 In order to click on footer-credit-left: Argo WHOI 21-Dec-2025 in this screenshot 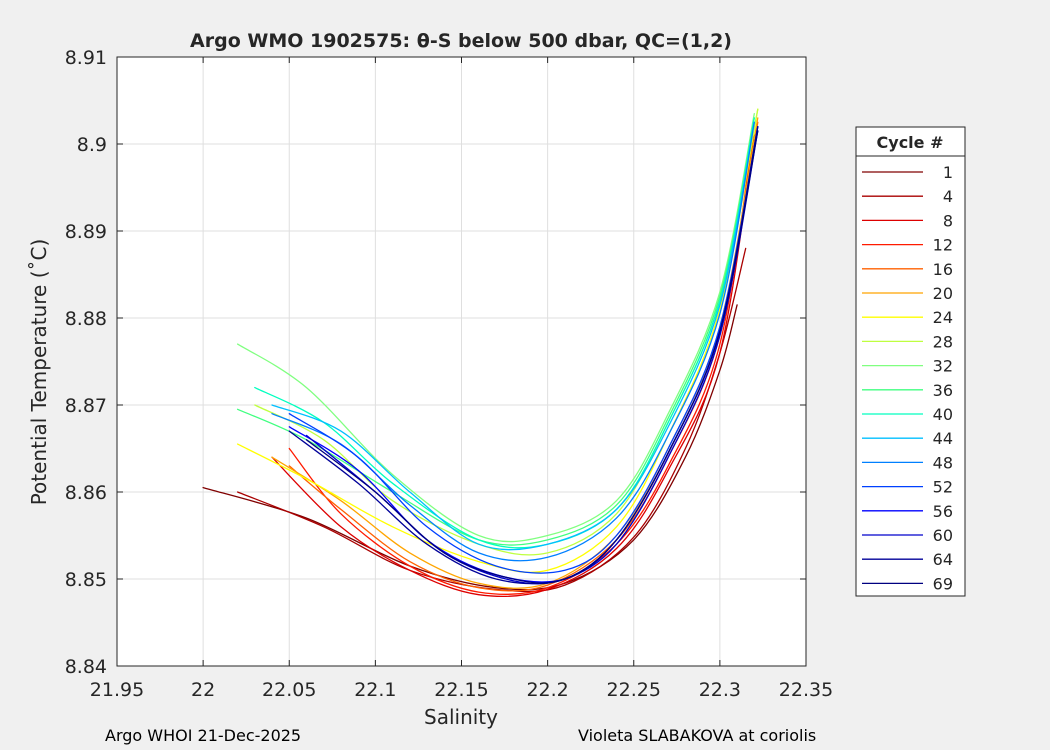, I will do `click(203, 735)`.